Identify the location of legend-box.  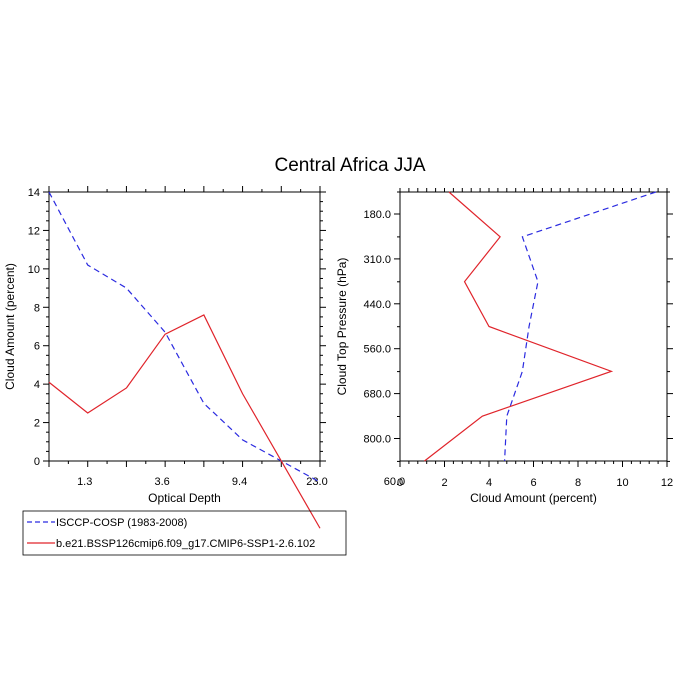
(184, 533).